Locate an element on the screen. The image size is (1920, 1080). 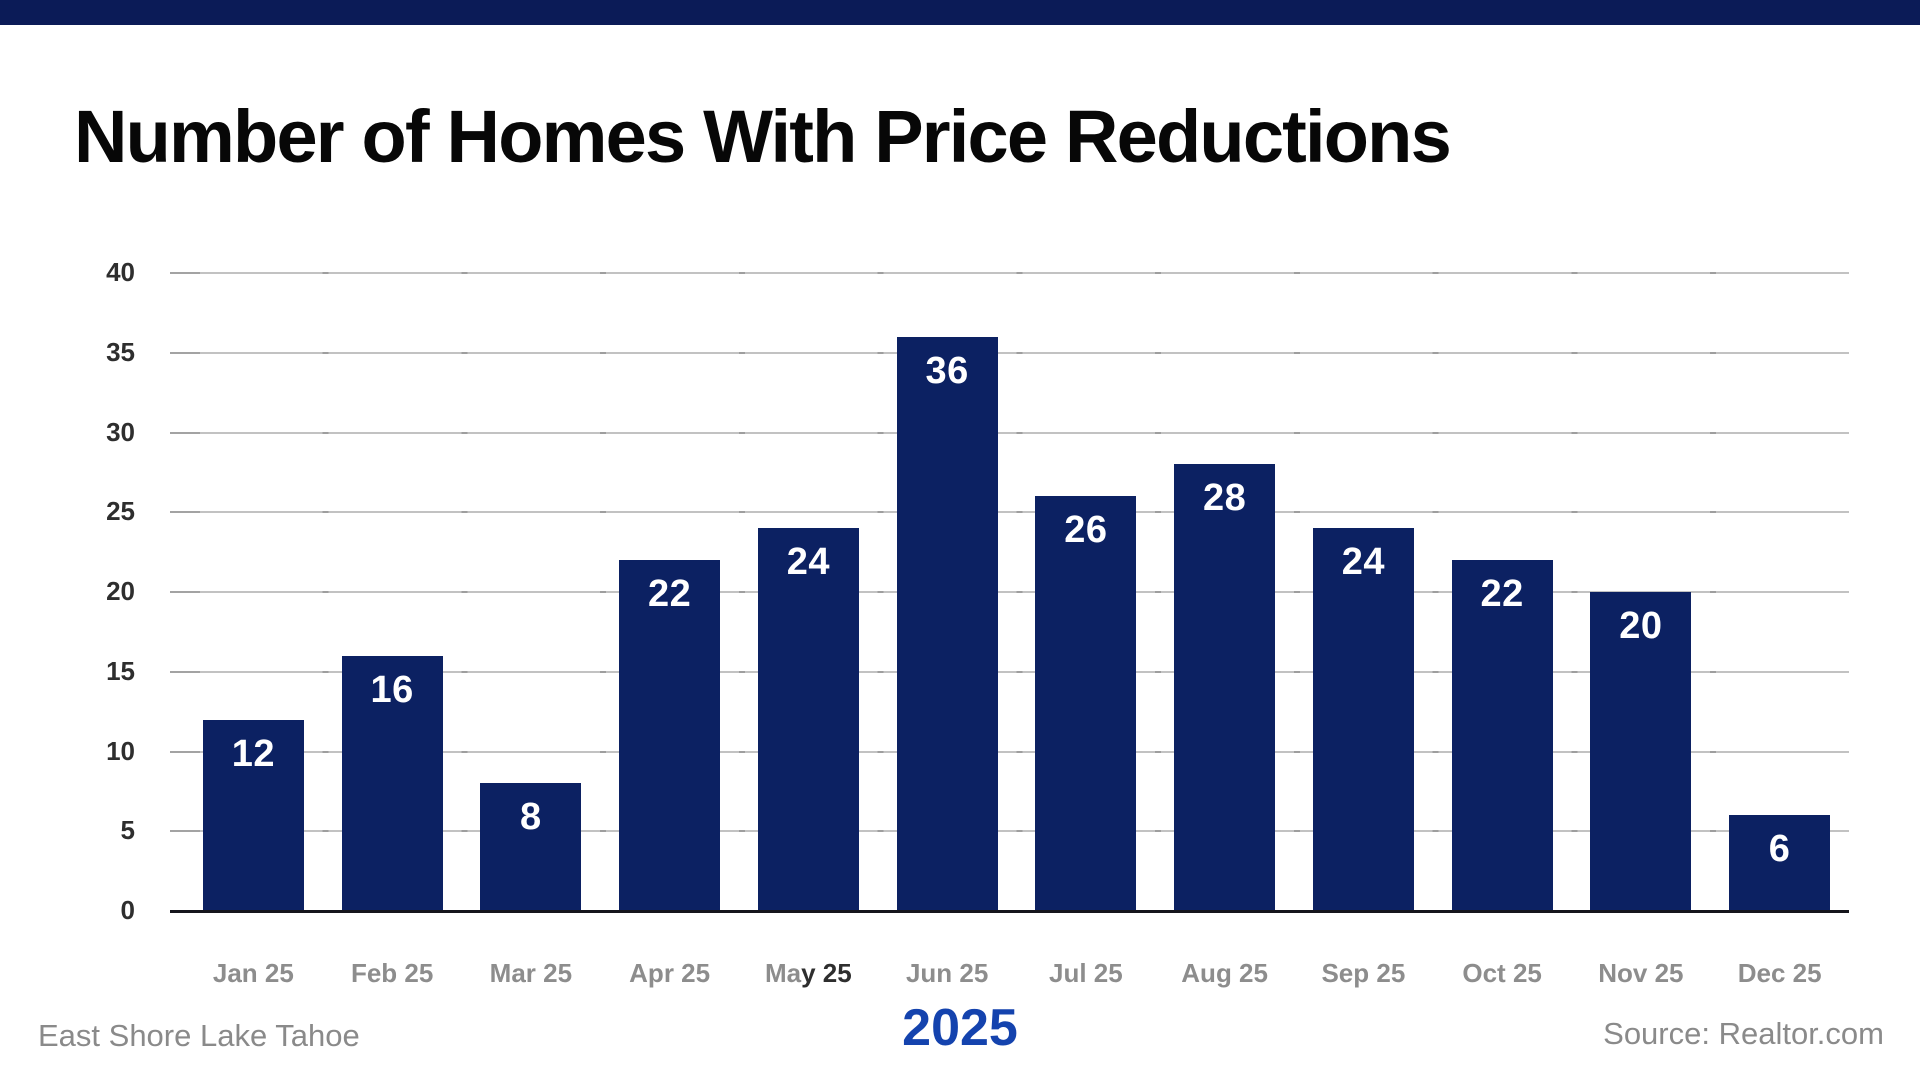
x-tick-label-dark-part: y 25 is located at coordinates (826, 973).